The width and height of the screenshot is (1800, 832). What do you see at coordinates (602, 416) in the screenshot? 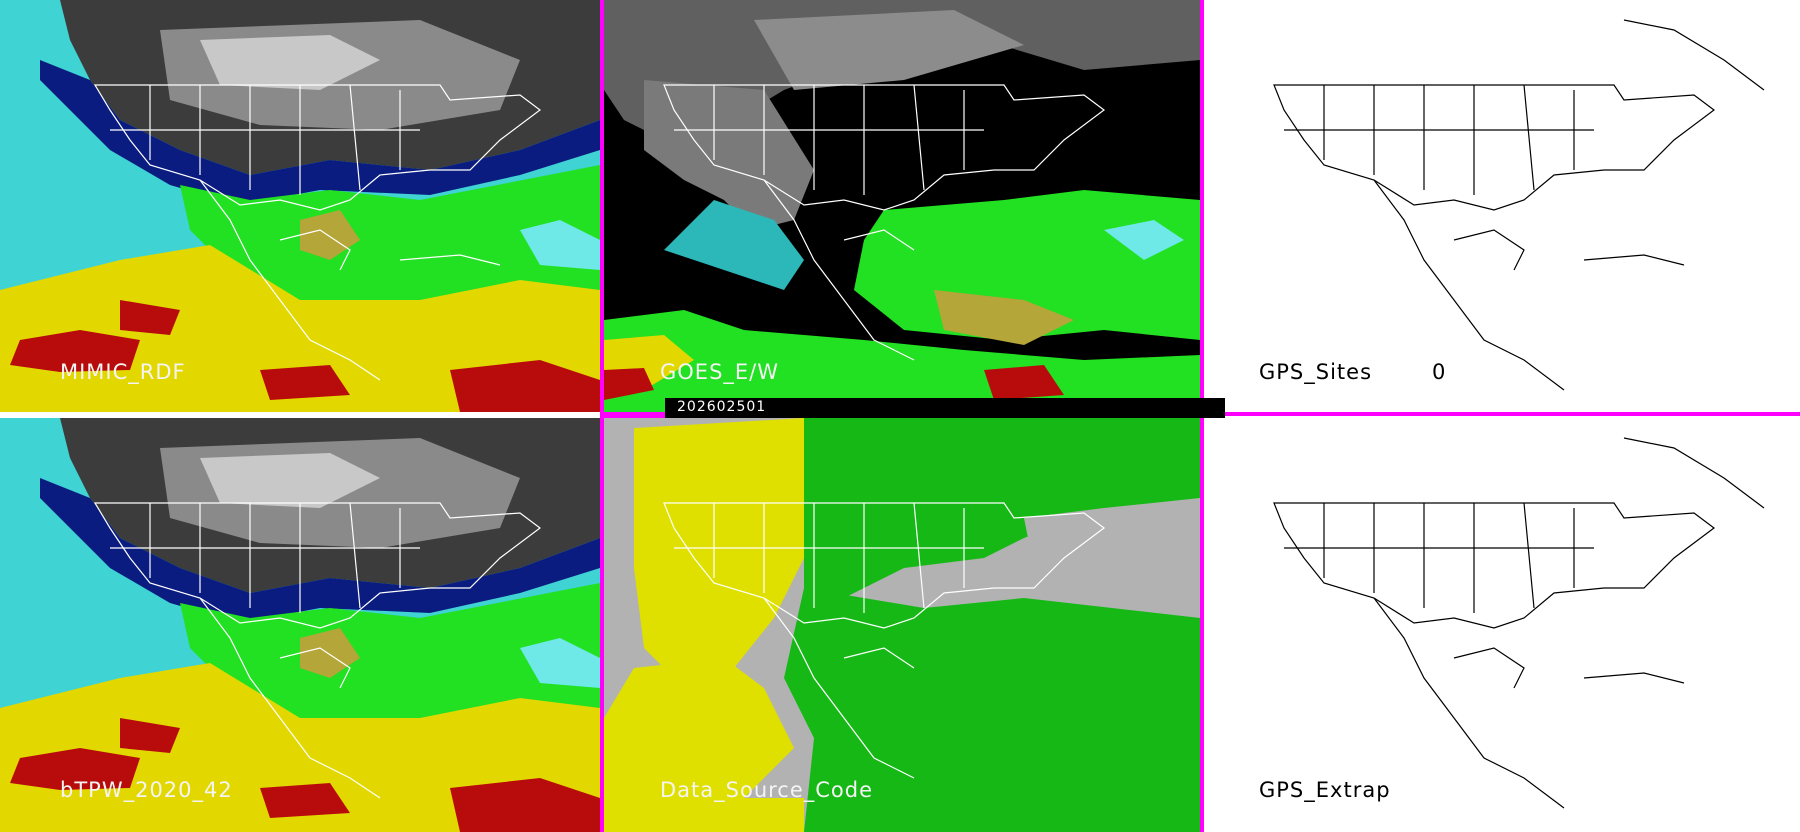
I see `vertical-divider-left` at bounding box center [602, 416].